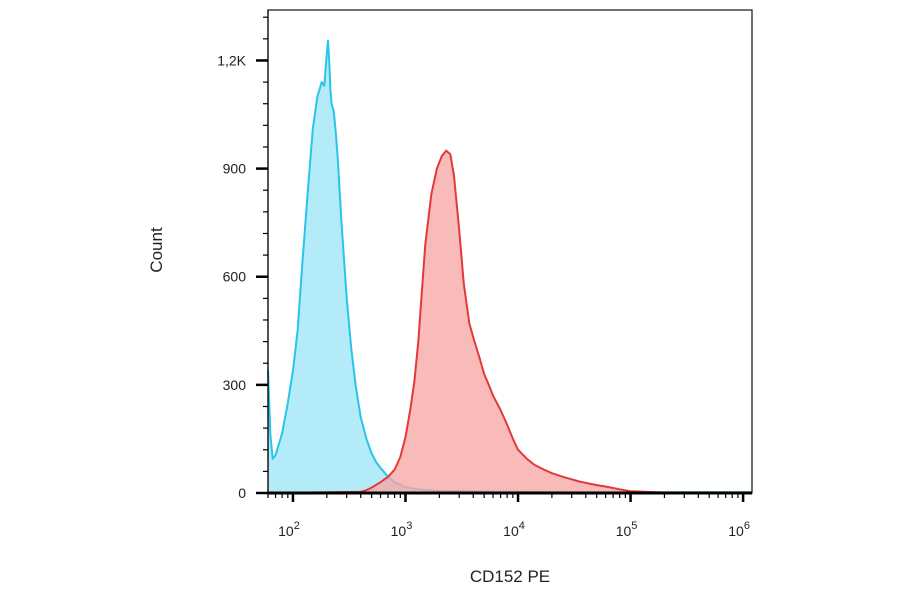  I want to click on x-axis: 10² 10³ 10⁴ 10⁵ 10⁶, so click(509, 515).